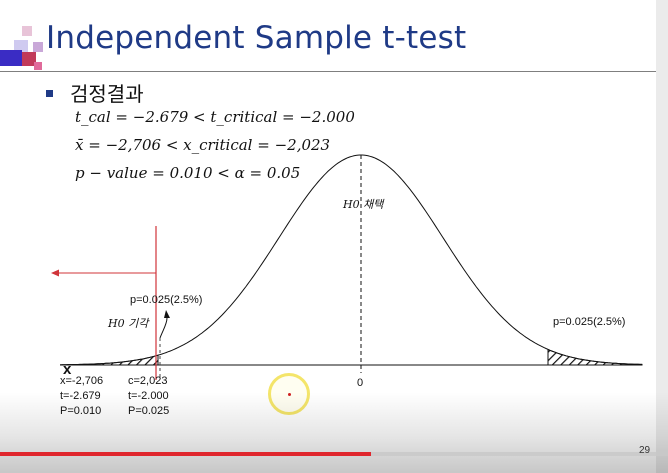  What do you see at coordinates (148, 411) in the screenshot?
I see `stat-p-critical: P=0.025` at bounding box center [148, 411].